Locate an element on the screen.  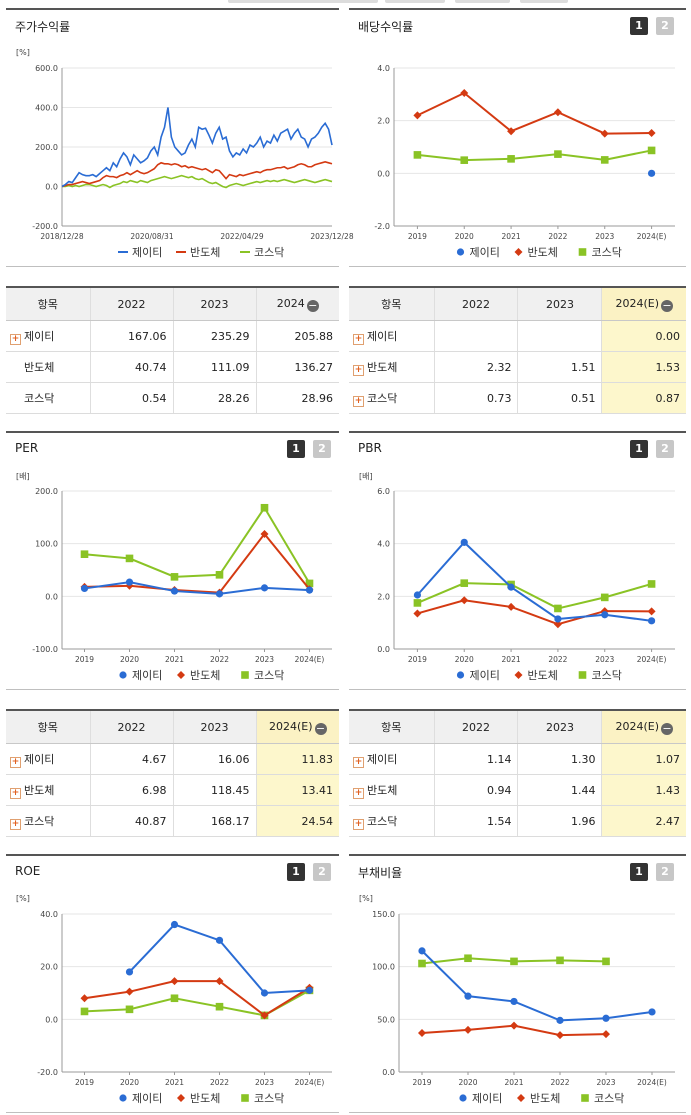
row-label-cell: 반도체 is located at coordinates (48, 367).